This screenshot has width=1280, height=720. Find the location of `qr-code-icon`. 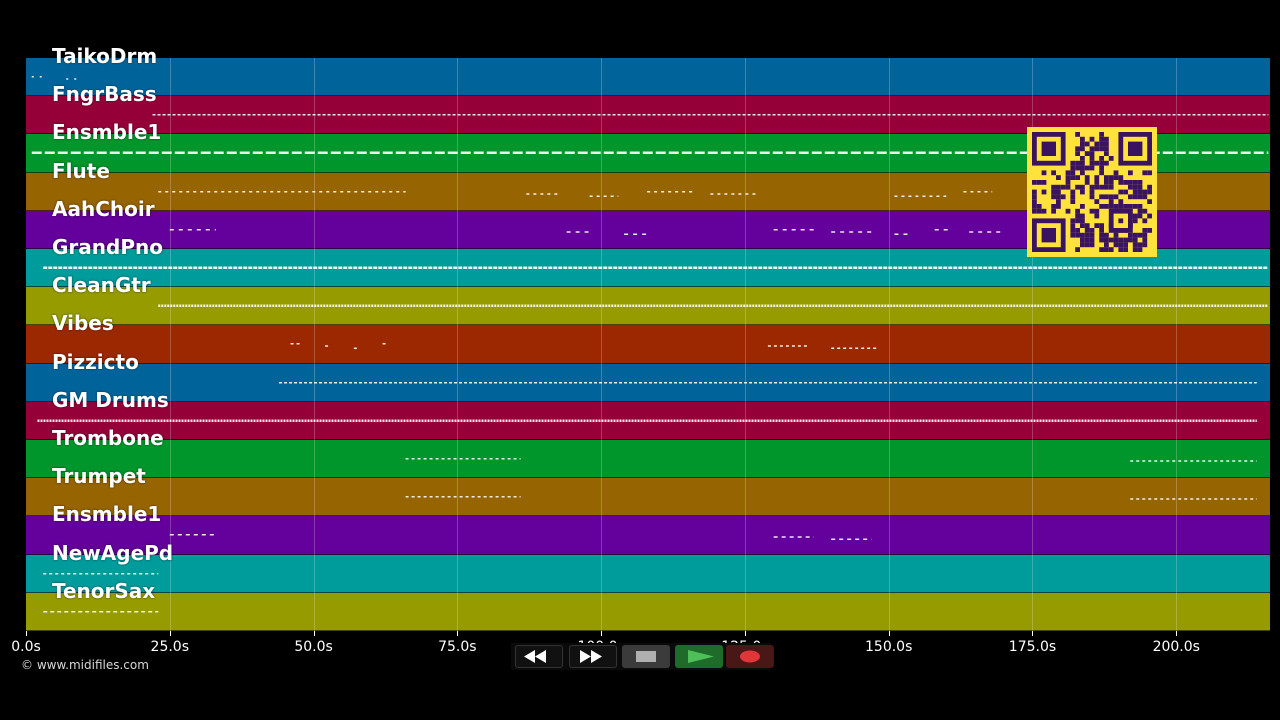

qr-code-icon is located at coordinates (1092, 192).